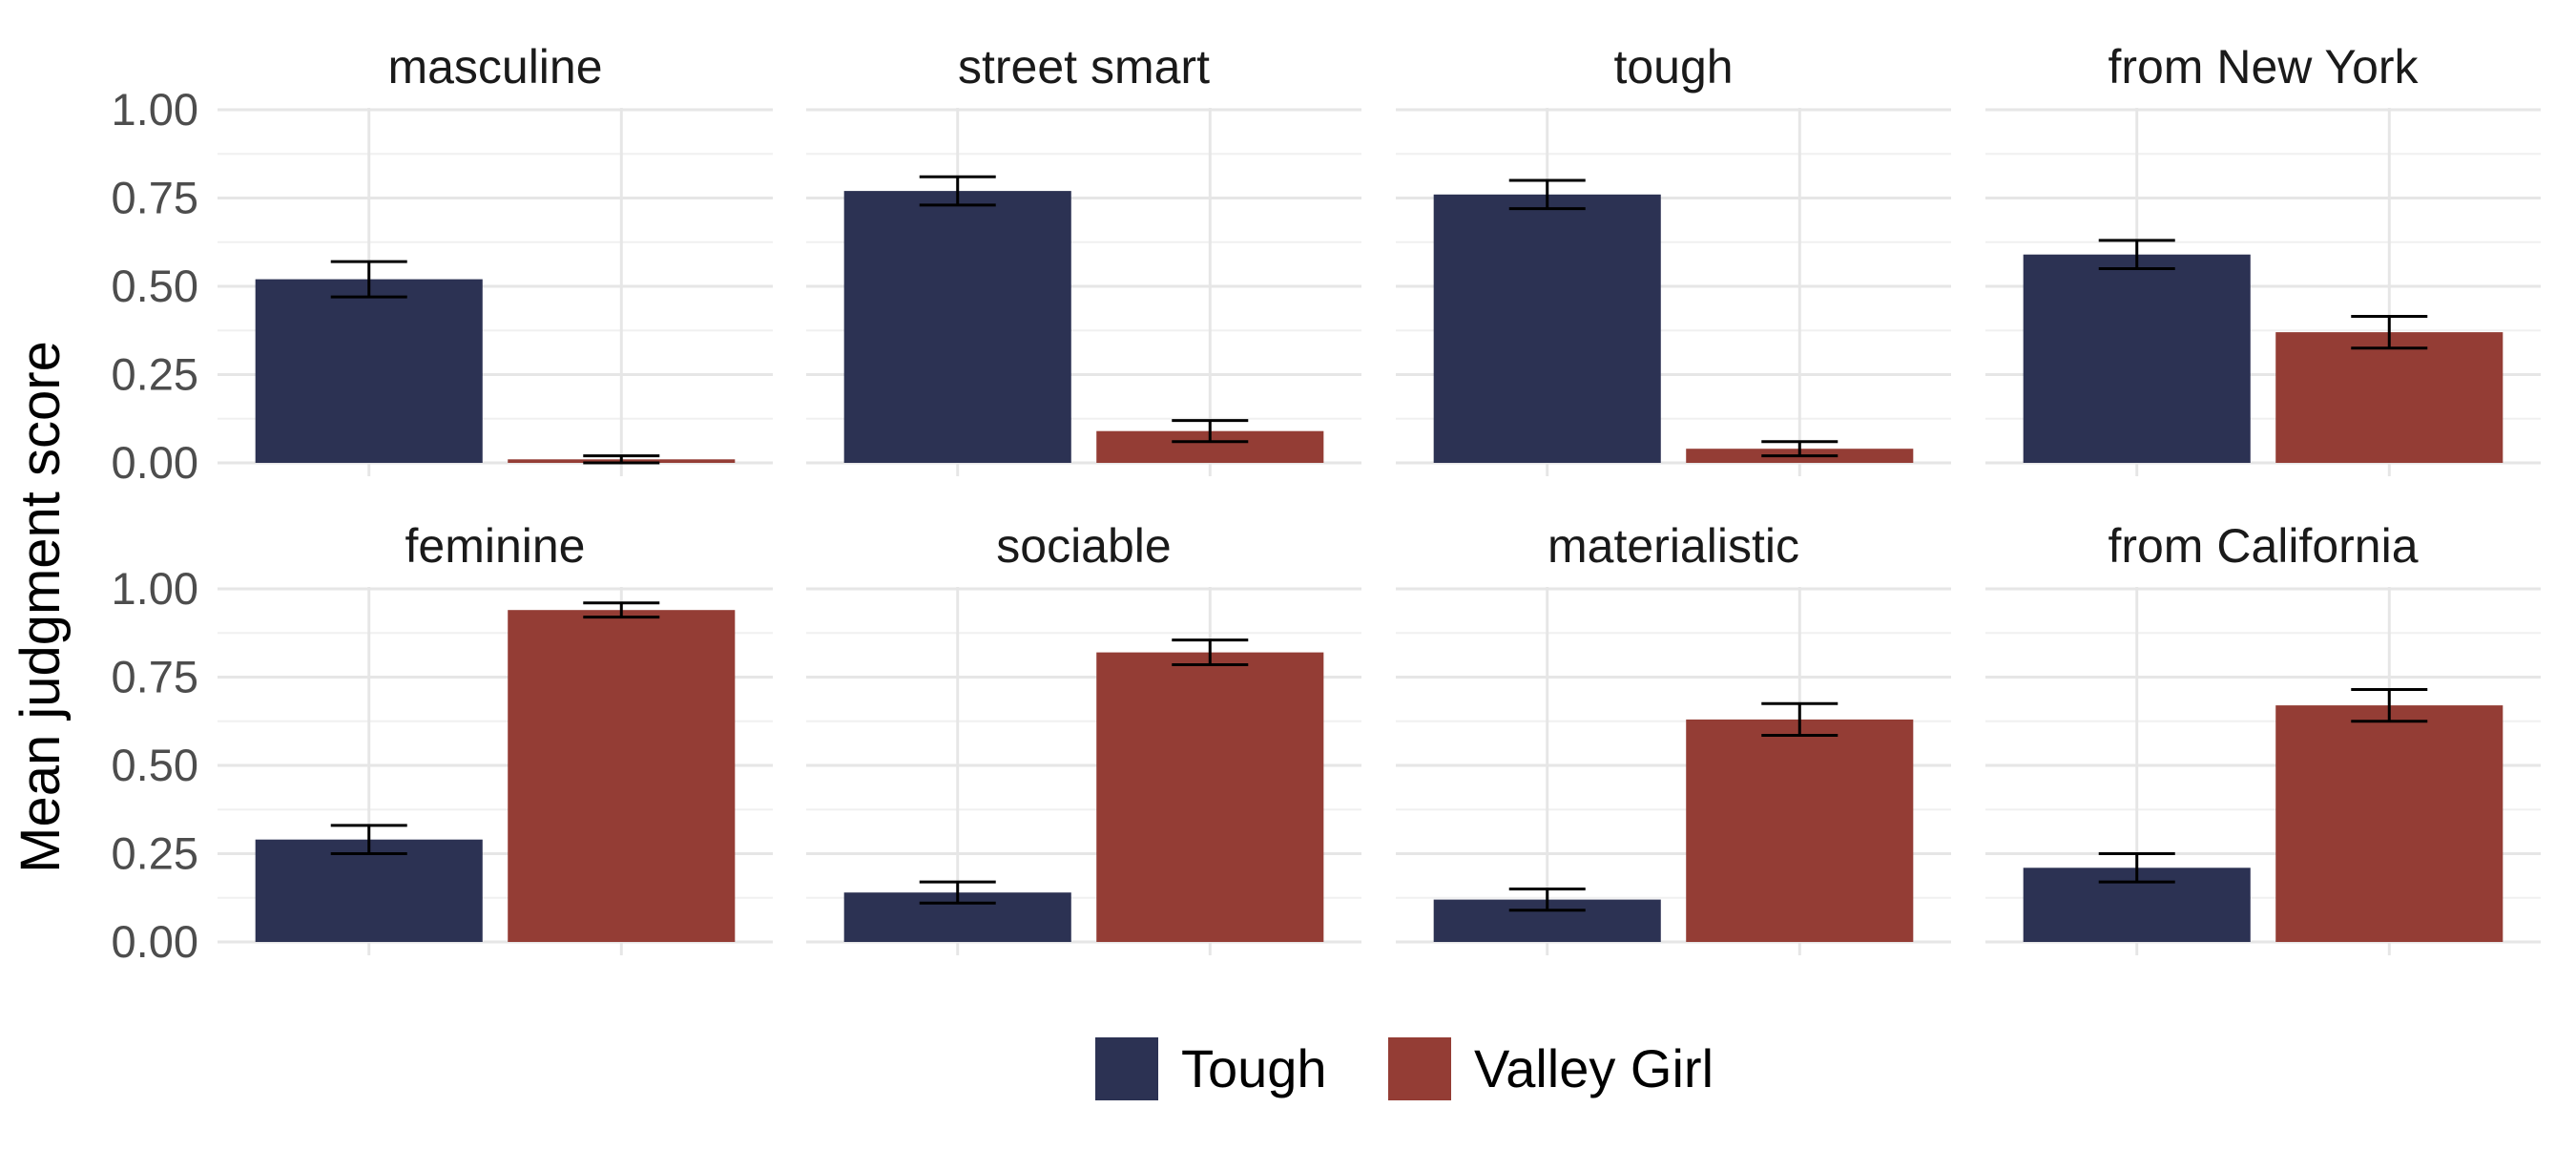  What do you see at coordinates (2263, 546) in the screenshot?
I see `facet-title: from California` at bounding box center [2263, 546].